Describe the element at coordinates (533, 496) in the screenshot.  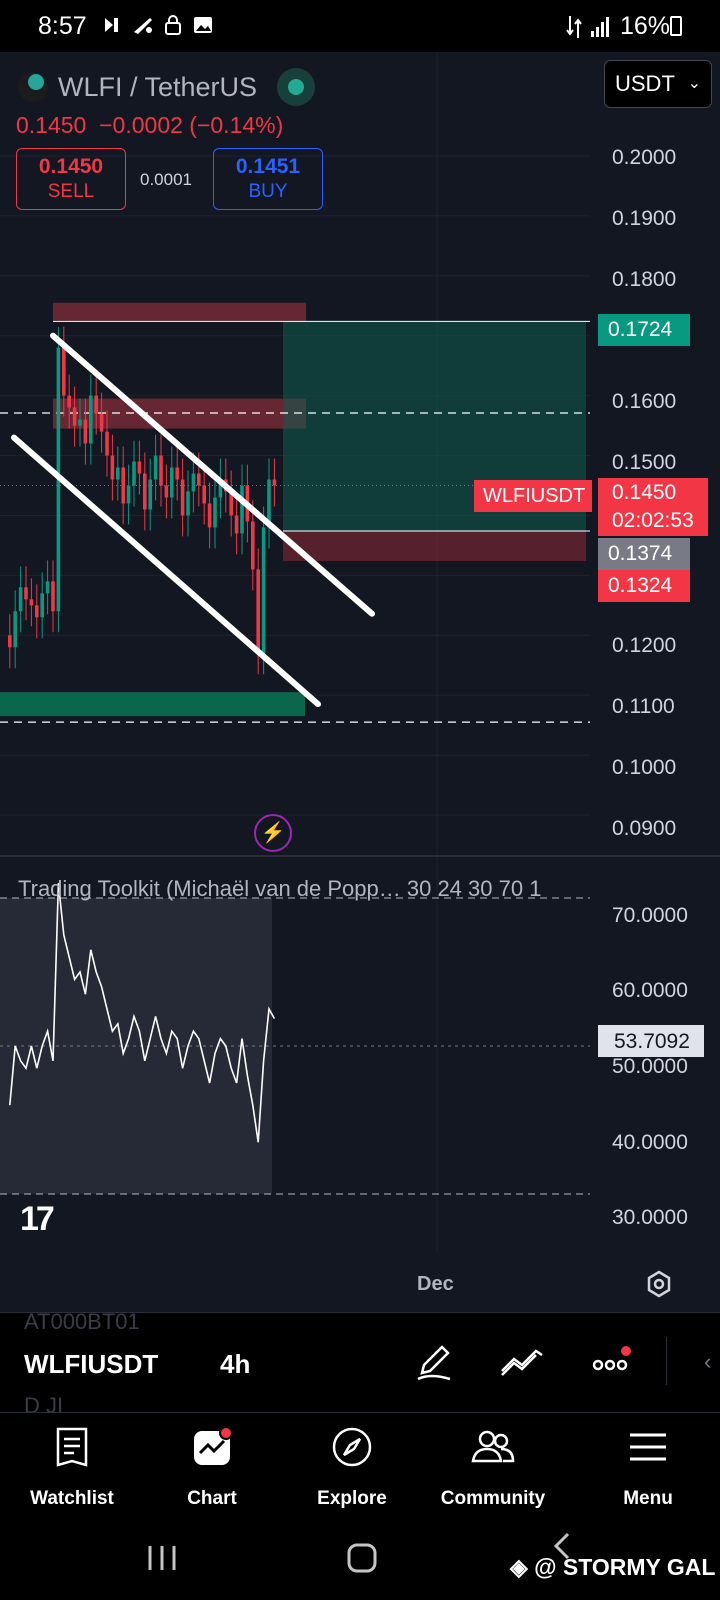
I see `symbol-price-tag: WLFIUSDT` at that location.